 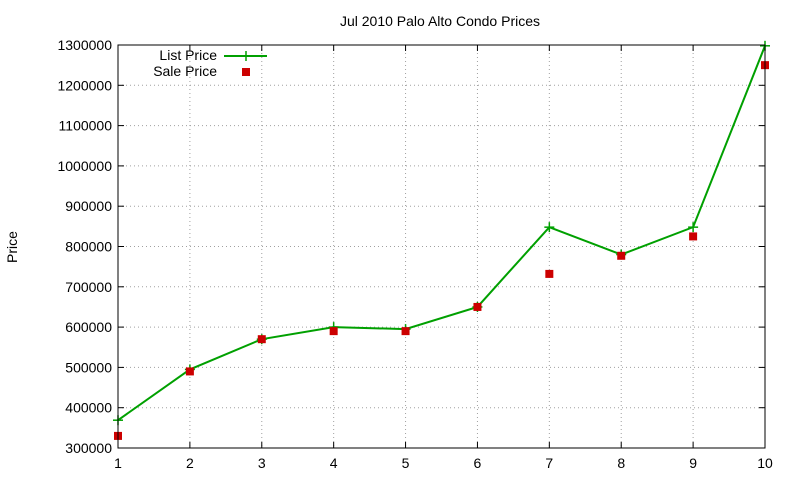 I want to click on y-axis-label: Price, so click(x=12, y=247).